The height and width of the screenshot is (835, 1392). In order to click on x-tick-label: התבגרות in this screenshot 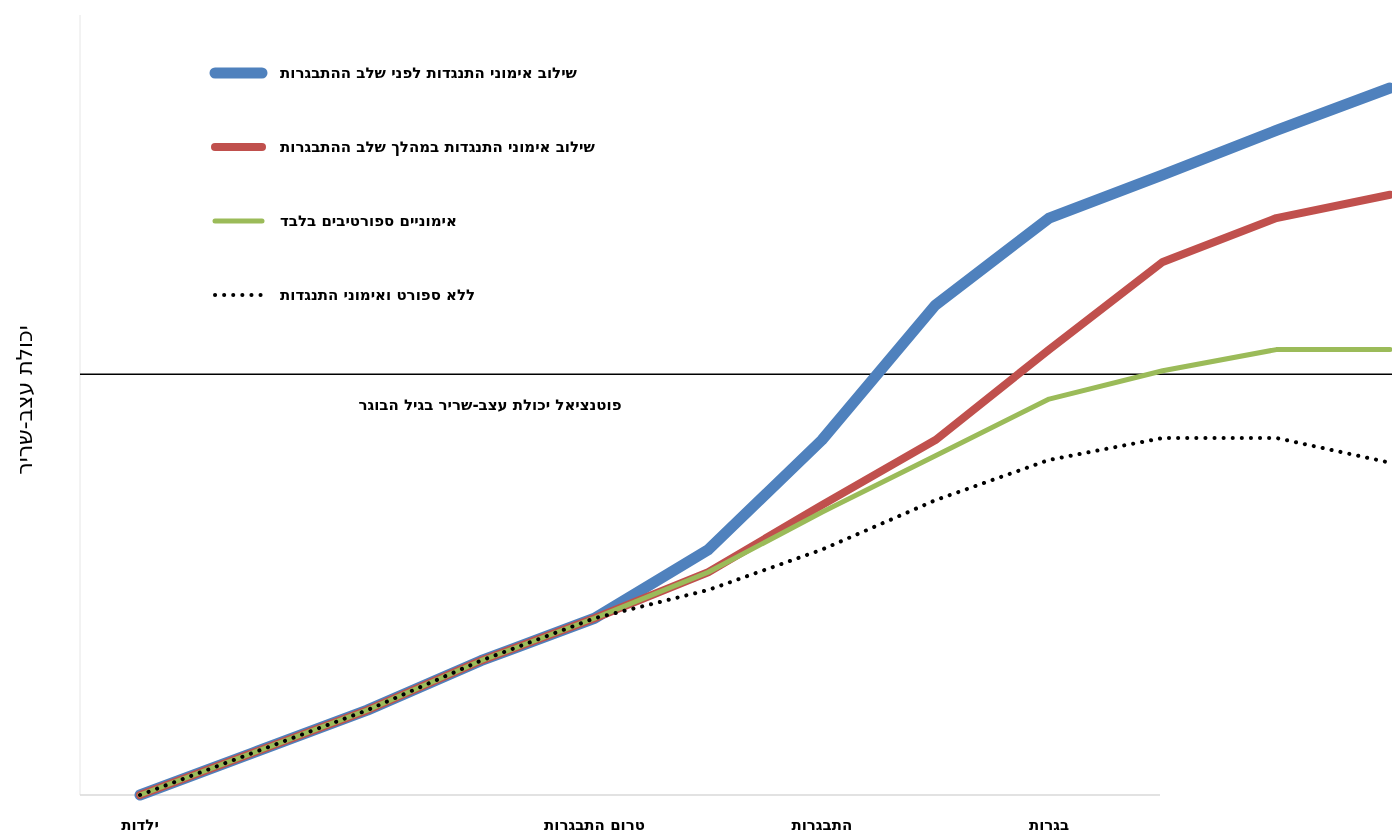, I will do `click(822, 825)`.